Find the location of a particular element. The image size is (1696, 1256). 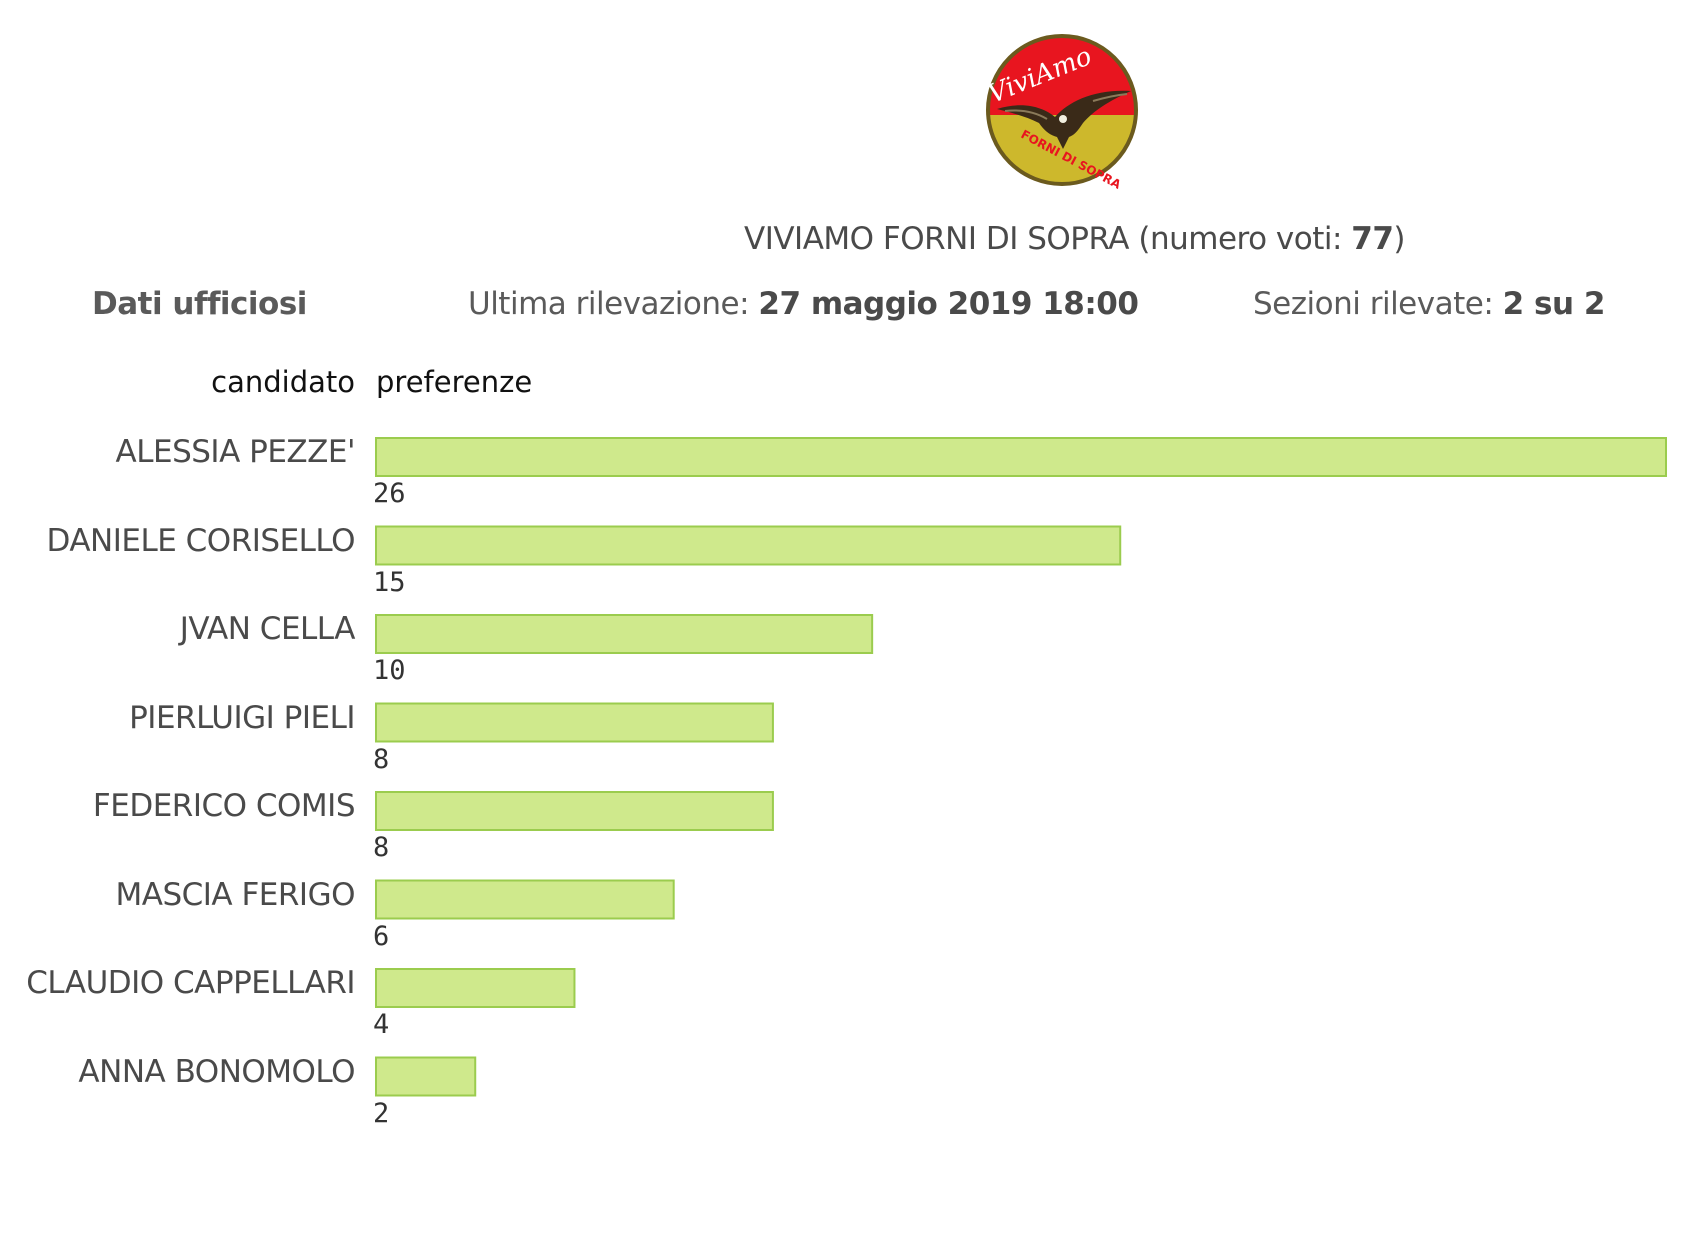

party-title: VIVIAMO FORNI DI SOPRA (numero voti: 77) is located at coordinates (1075, 239).